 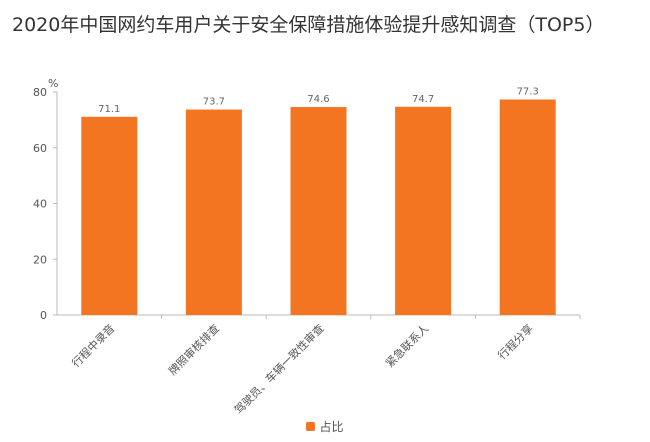 I want to click on bar-value-label: 77.3, so click(x=528, y=92).